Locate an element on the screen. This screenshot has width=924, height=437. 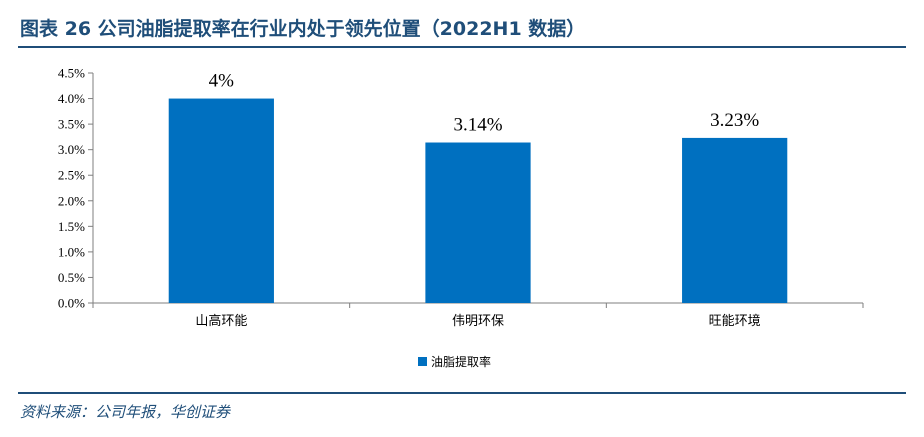
source-note: 资料来源：公司年报，华创证券 is located at coordinates (125, 412).